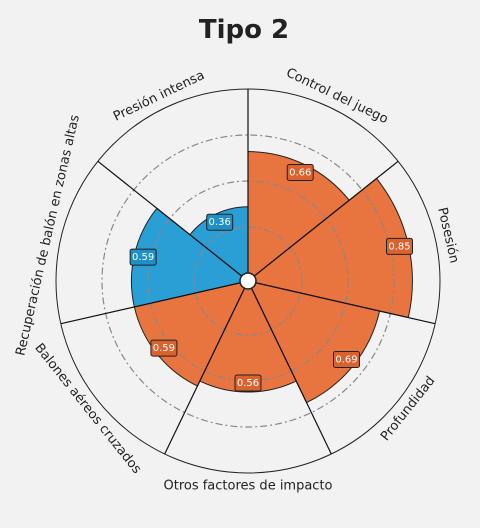 The width and height of the screenshot is (480, 528). I want to click on chart-title: Tipo 2, so click(244, 30).